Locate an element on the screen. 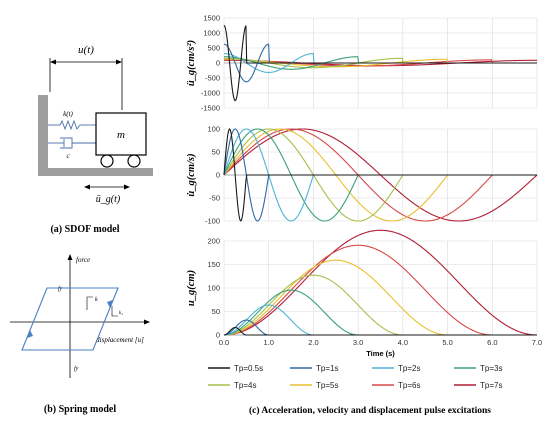 This screenshot has height=426, width=550. mass-block is located at coordinates (121, 134).